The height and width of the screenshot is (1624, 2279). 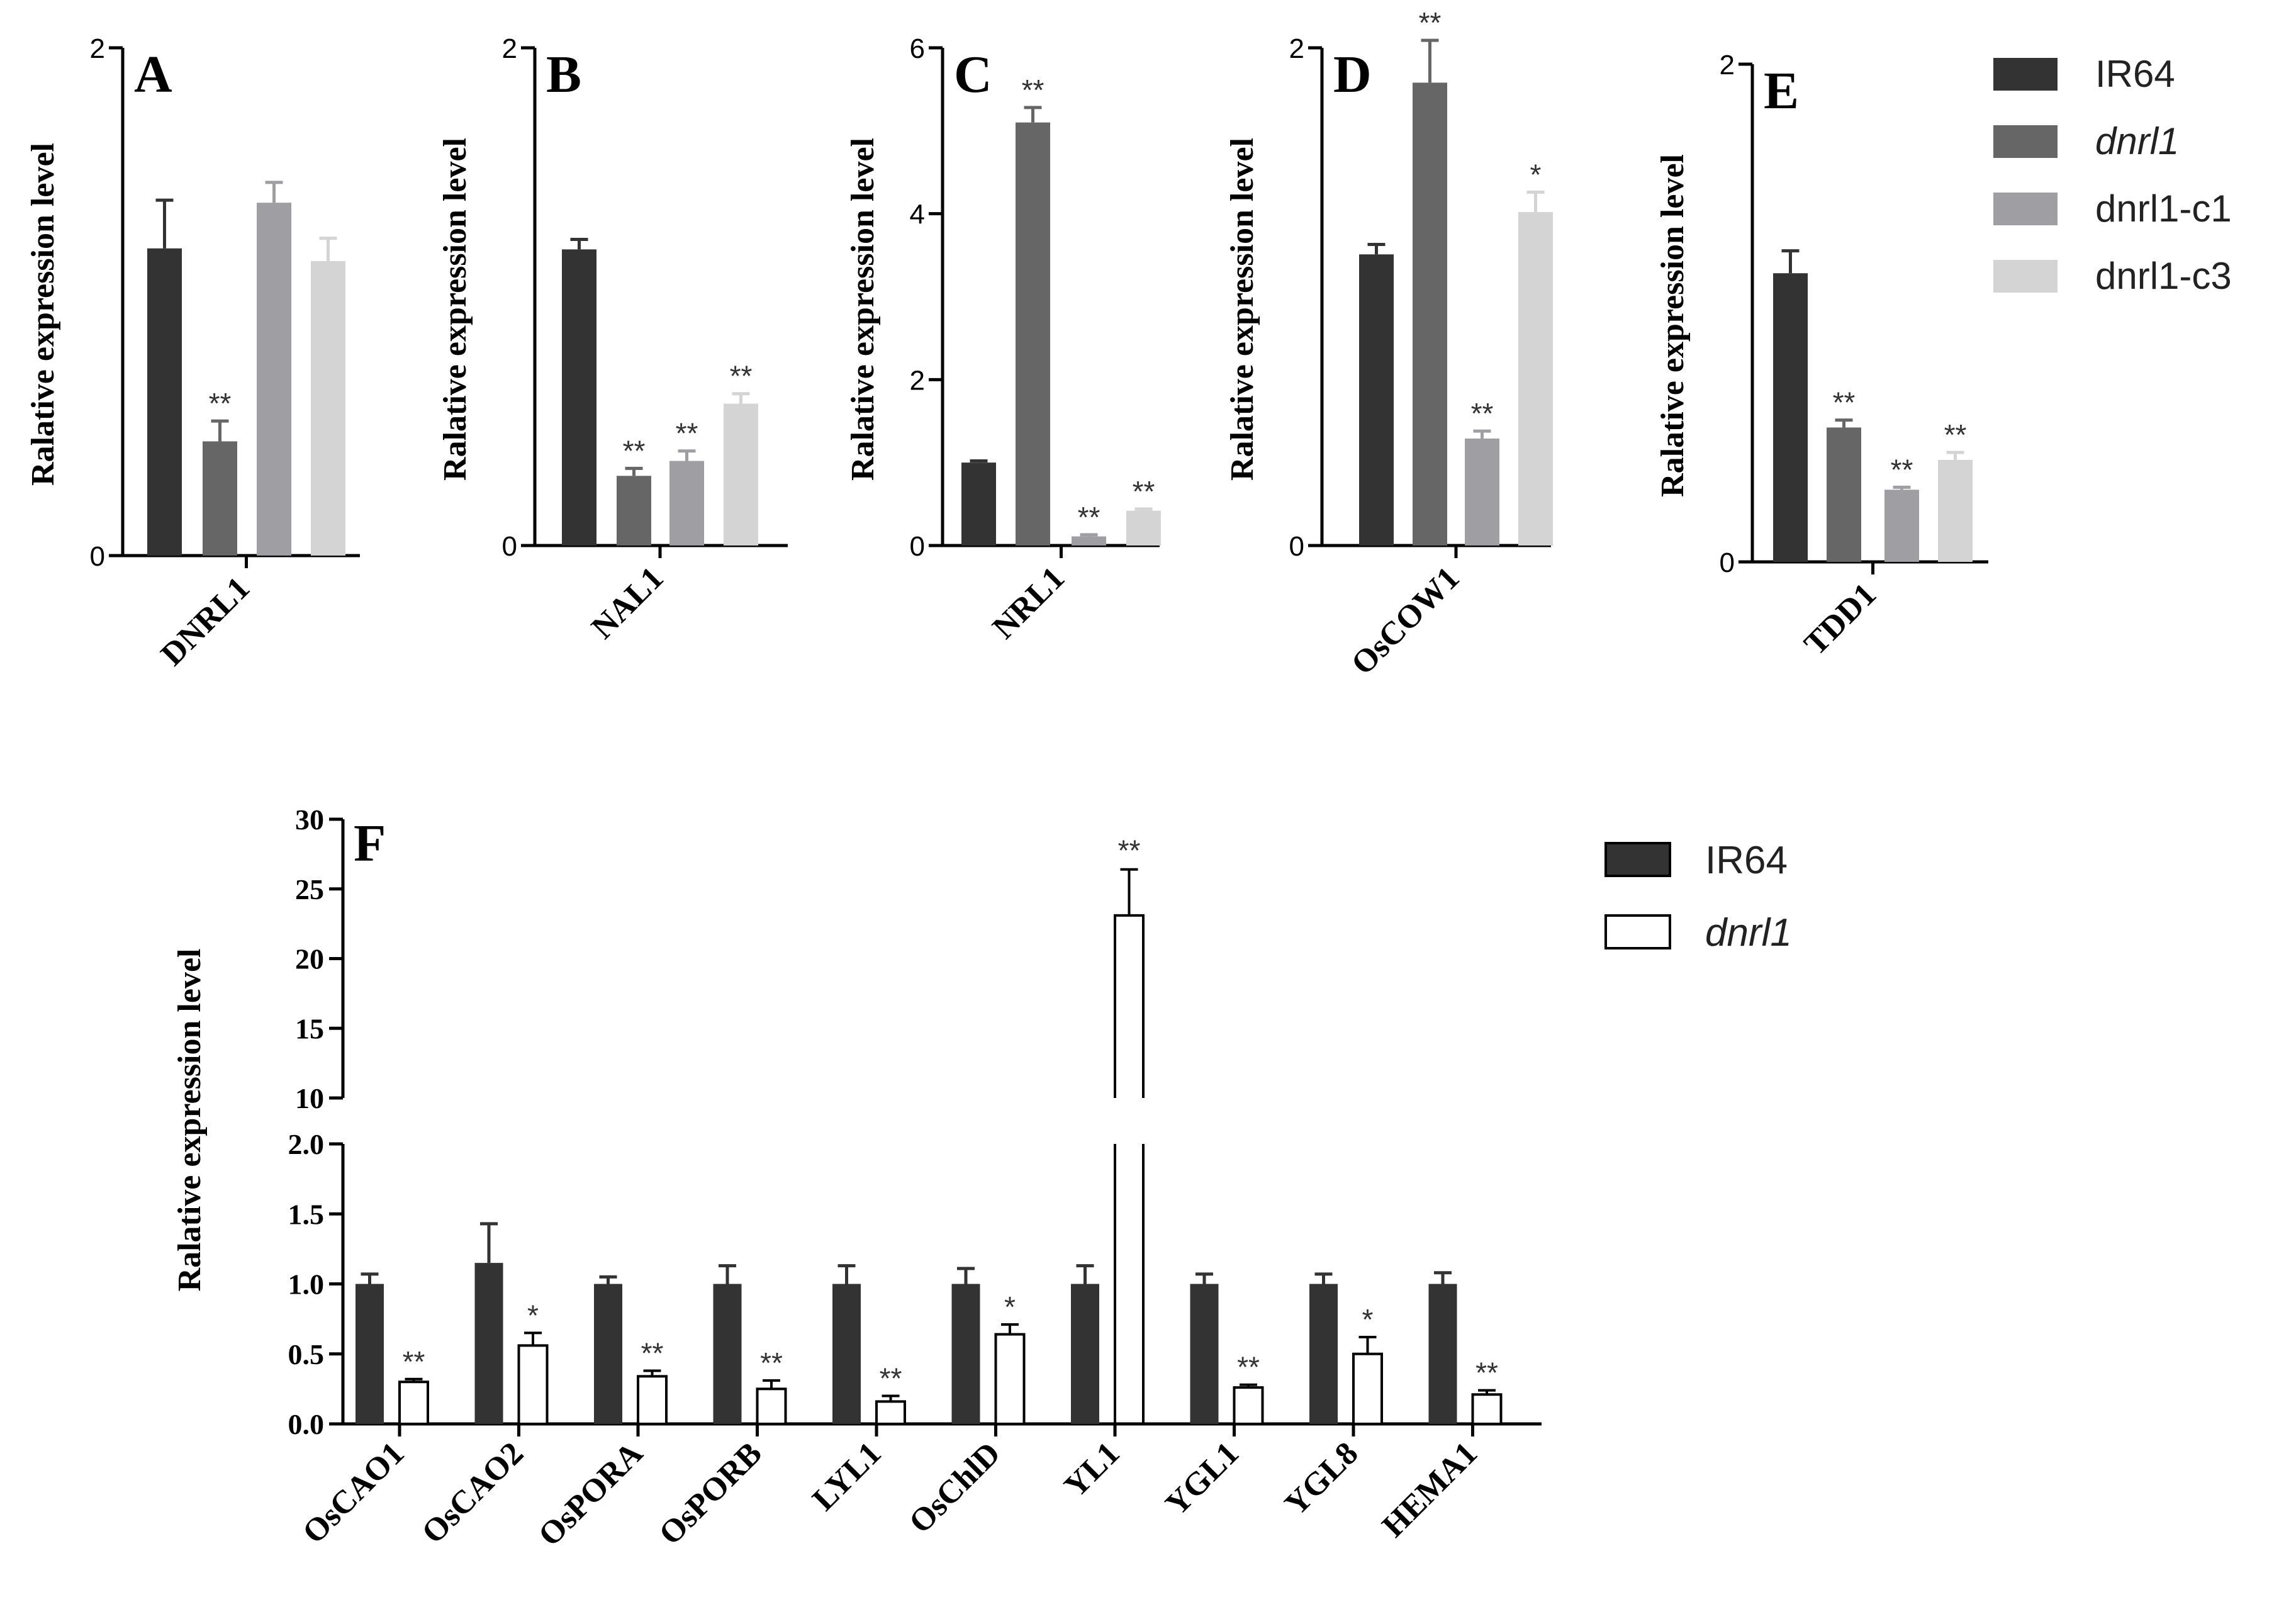 What do you see at coordinates (2025, 276) in the screenshot?
I see `legend-swatch-dnrl1-c3` at bounding box center [2025, 276].